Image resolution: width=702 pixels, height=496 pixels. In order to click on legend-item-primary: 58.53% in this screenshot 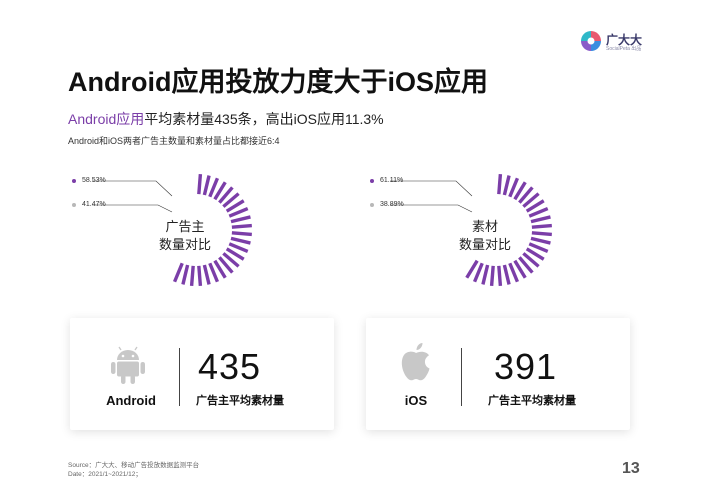, I will do `click(89, 180)`.